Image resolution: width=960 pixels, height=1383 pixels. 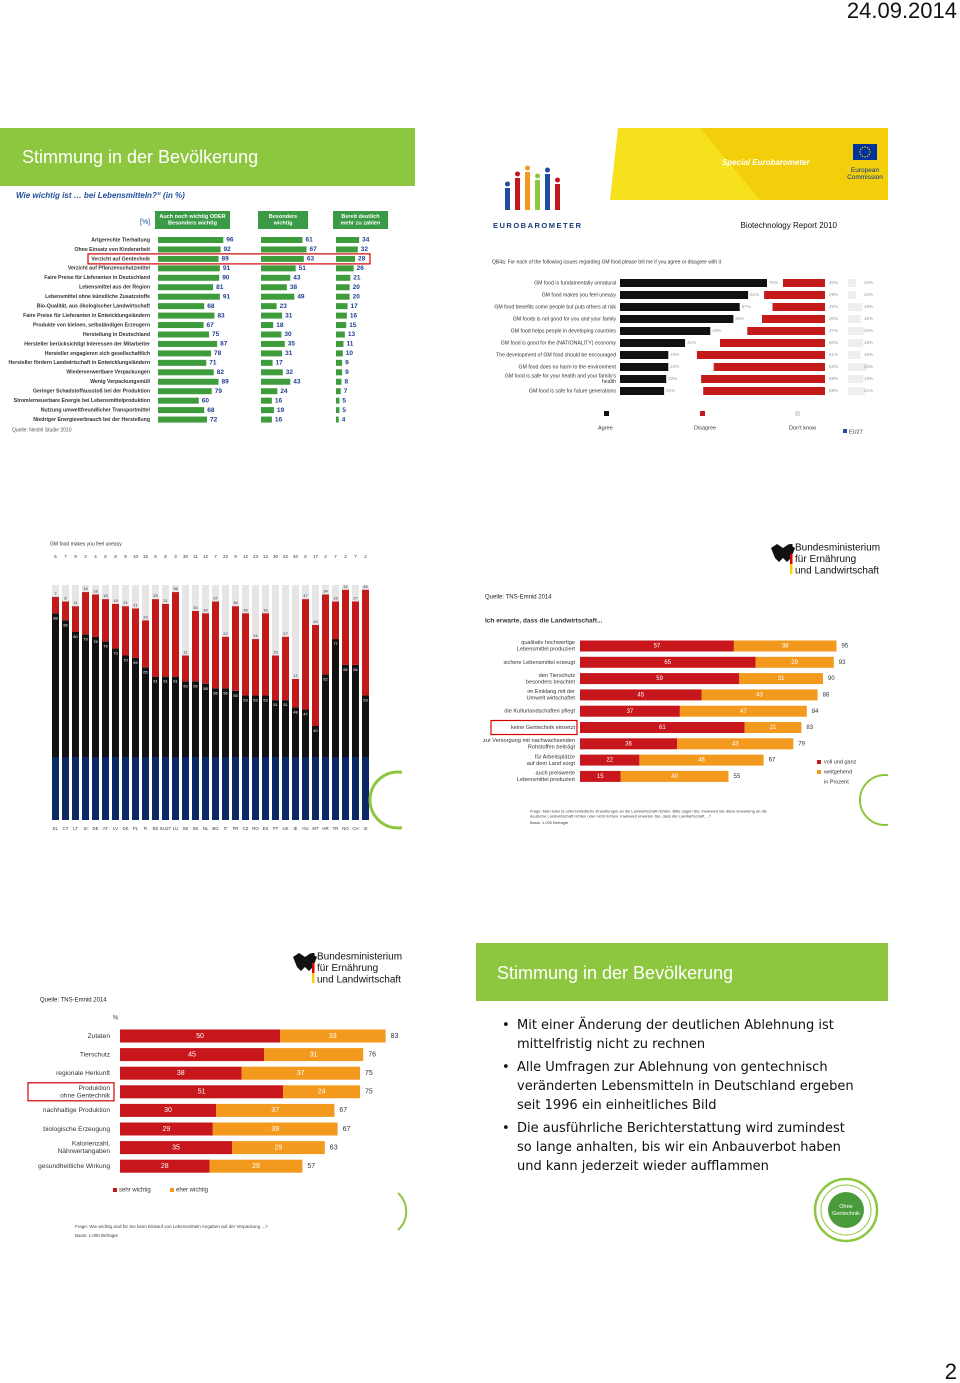 I want to click on dont-know-label: 23, so click(x=256, y=556).